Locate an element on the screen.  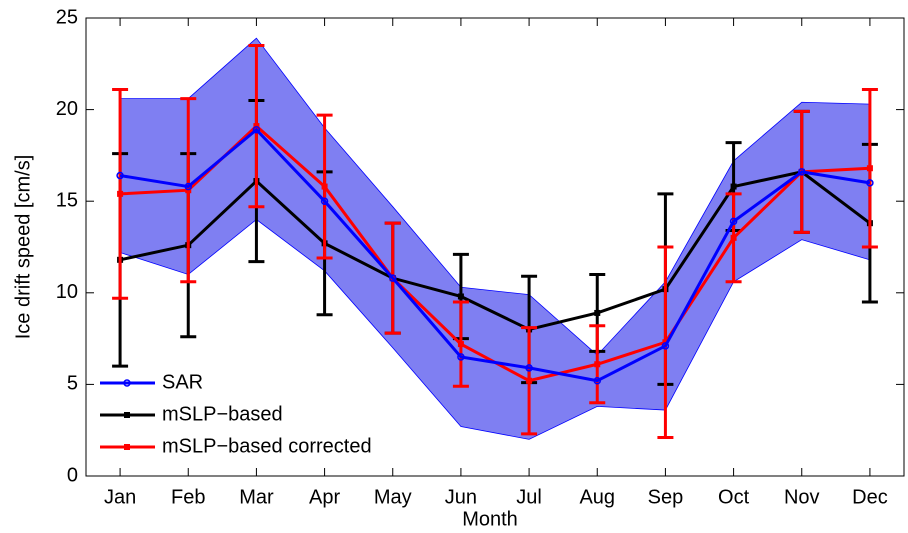
x-tick-label: Dec is located at coordinates (870, 497).